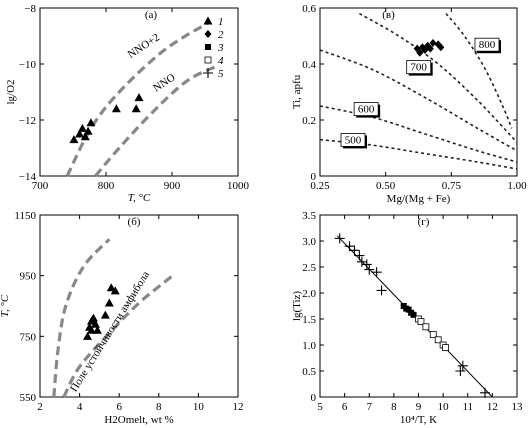 Image resolution: width=530 pixels, height=428 pixels. What do you see at coordinates (309, 65) in the screenshot?
I see `y-tick-label: 0.4` at bounding box center [309, 65].